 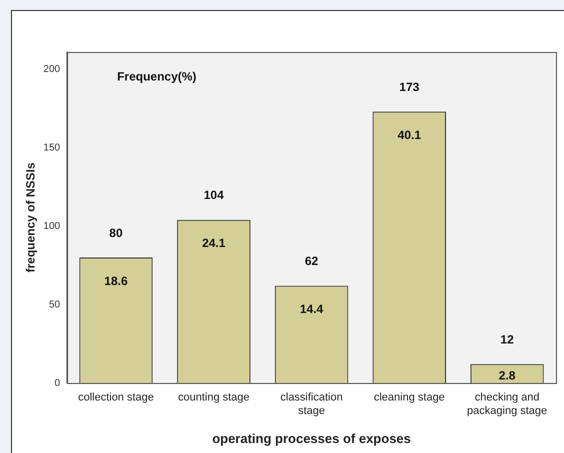 I want to click on x-tick-label: checking and packaging stage, so click(x=507, y=404).